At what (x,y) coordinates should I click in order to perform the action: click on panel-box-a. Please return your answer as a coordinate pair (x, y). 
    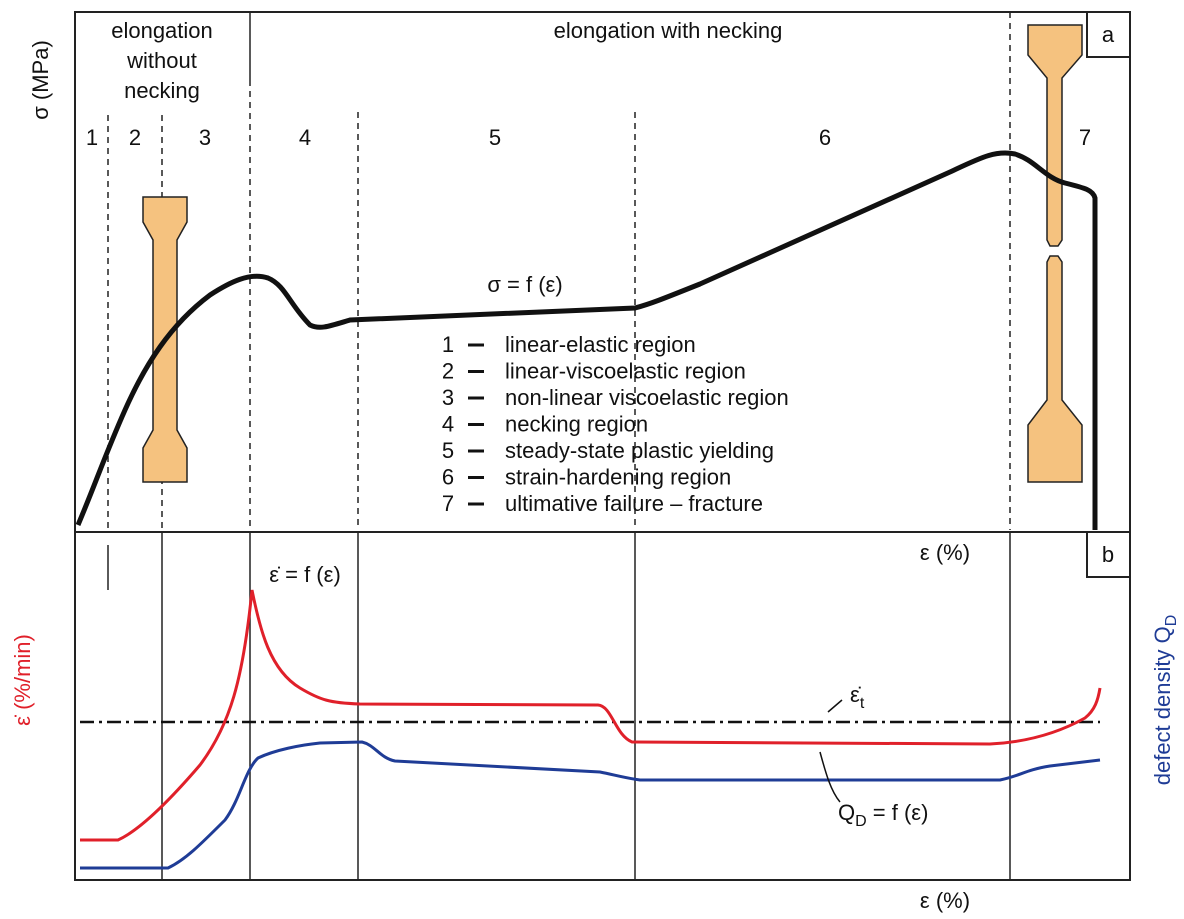
    Looking at the image, I should click on (1108, 34).